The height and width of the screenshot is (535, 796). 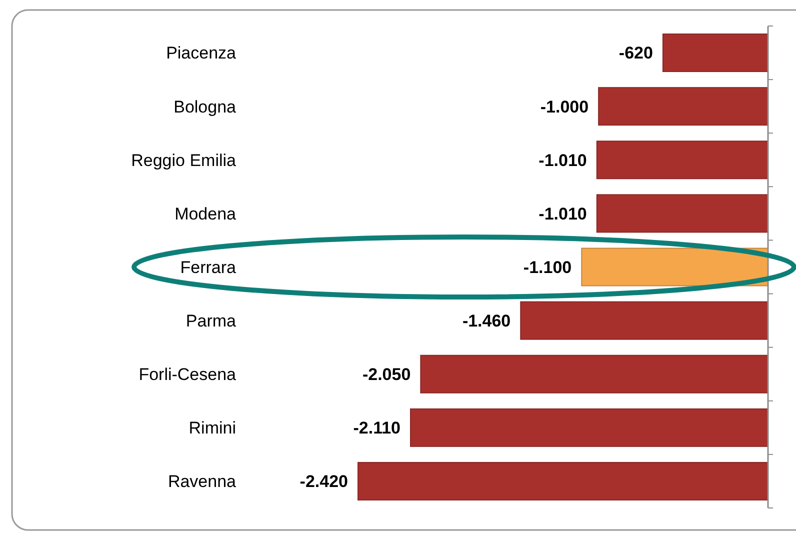 I want to click on data-label: -1.000, so click(x=564, y=106).